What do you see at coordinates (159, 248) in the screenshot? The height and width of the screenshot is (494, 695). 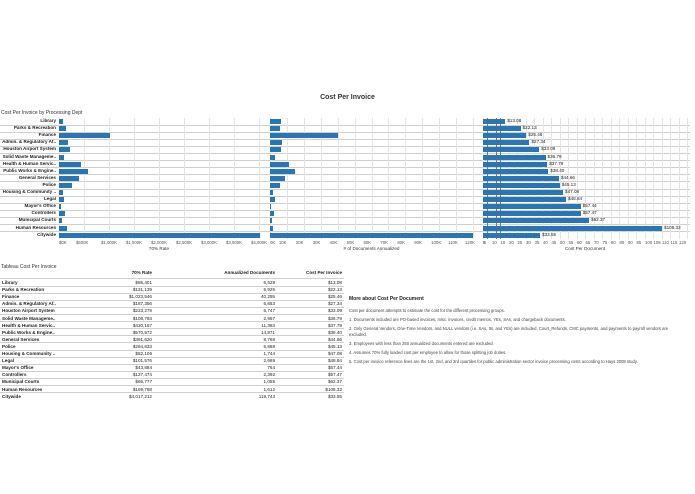 I see `axis-title: 70% Rate` at bounding box center [159, 248].